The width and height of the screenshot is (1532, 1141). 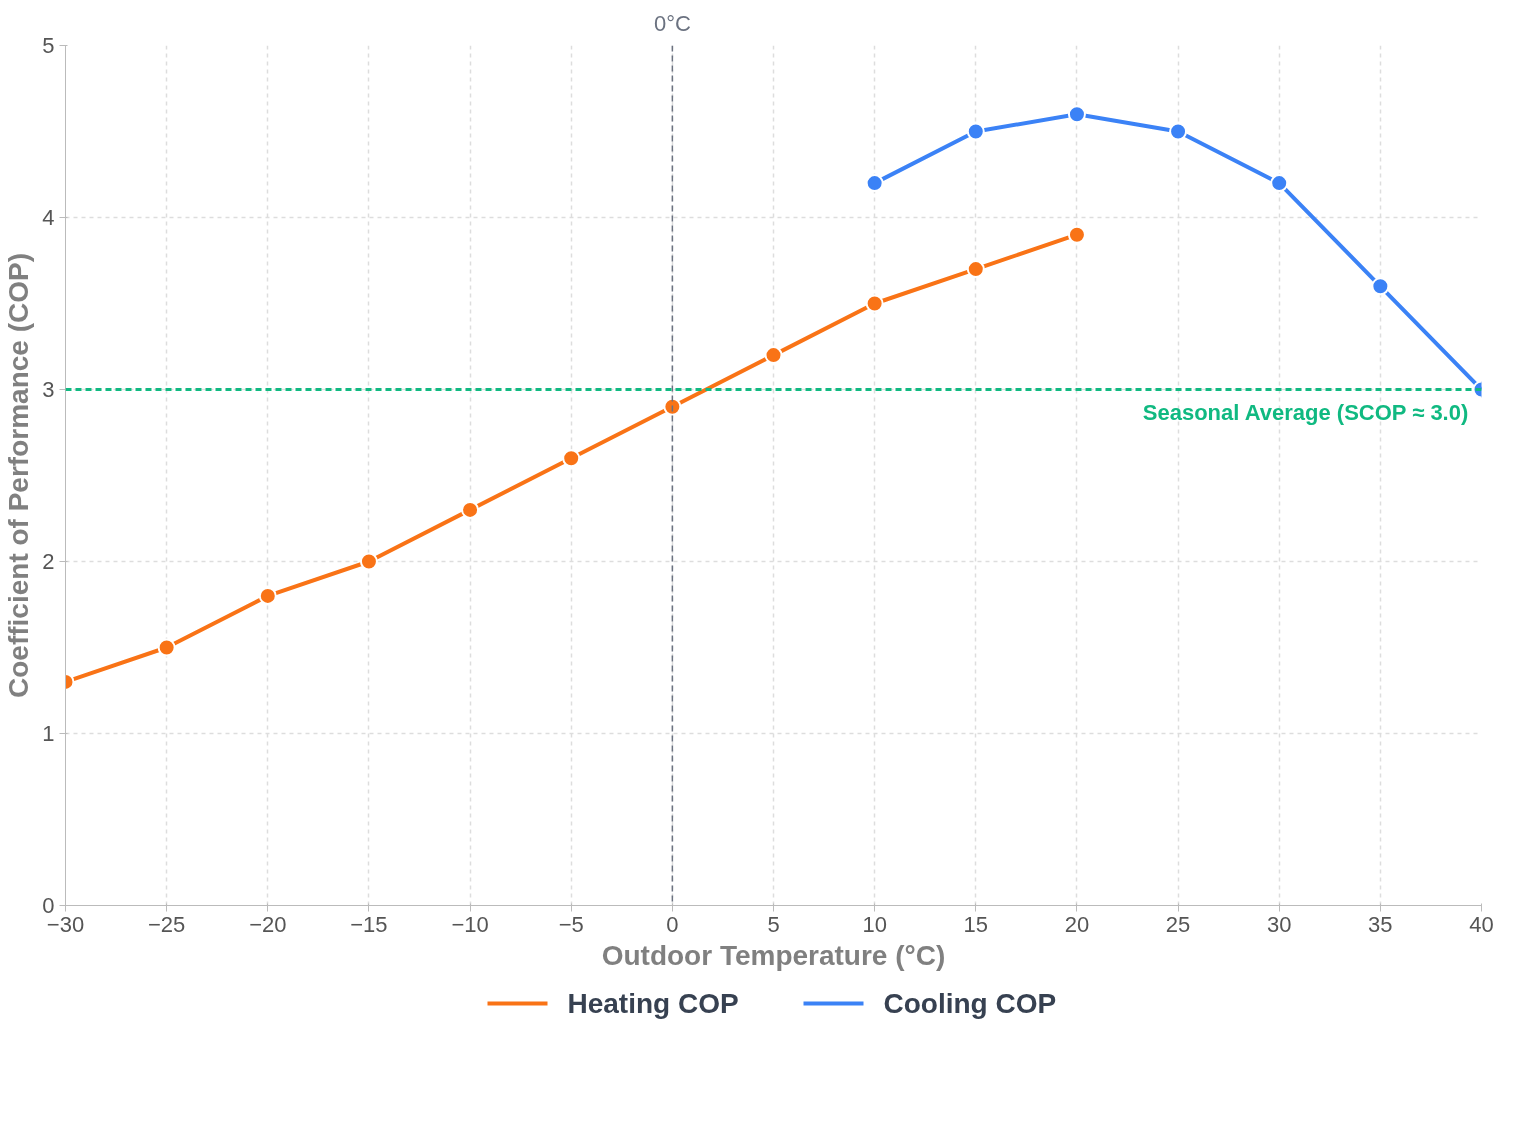 What do you see at coordinates (1279, 924) in the screenshot?
I see `x-tick-label: 30` at bounding box center [1279, 924].